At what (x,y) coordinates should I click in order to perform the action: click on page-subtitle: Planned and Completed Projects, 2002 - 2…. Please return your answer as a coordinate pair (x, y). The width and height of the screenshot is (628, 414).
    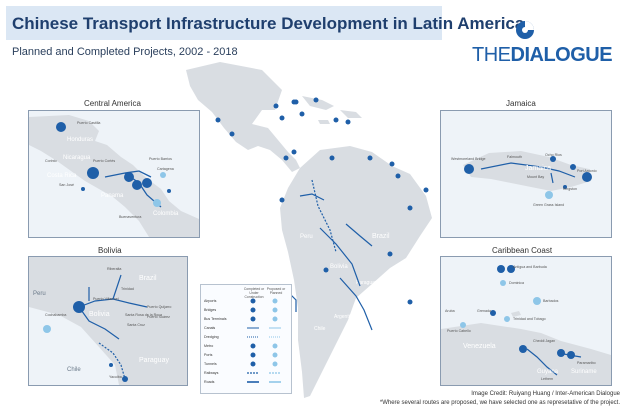
    Looking at the image, I should click on (125, 52).